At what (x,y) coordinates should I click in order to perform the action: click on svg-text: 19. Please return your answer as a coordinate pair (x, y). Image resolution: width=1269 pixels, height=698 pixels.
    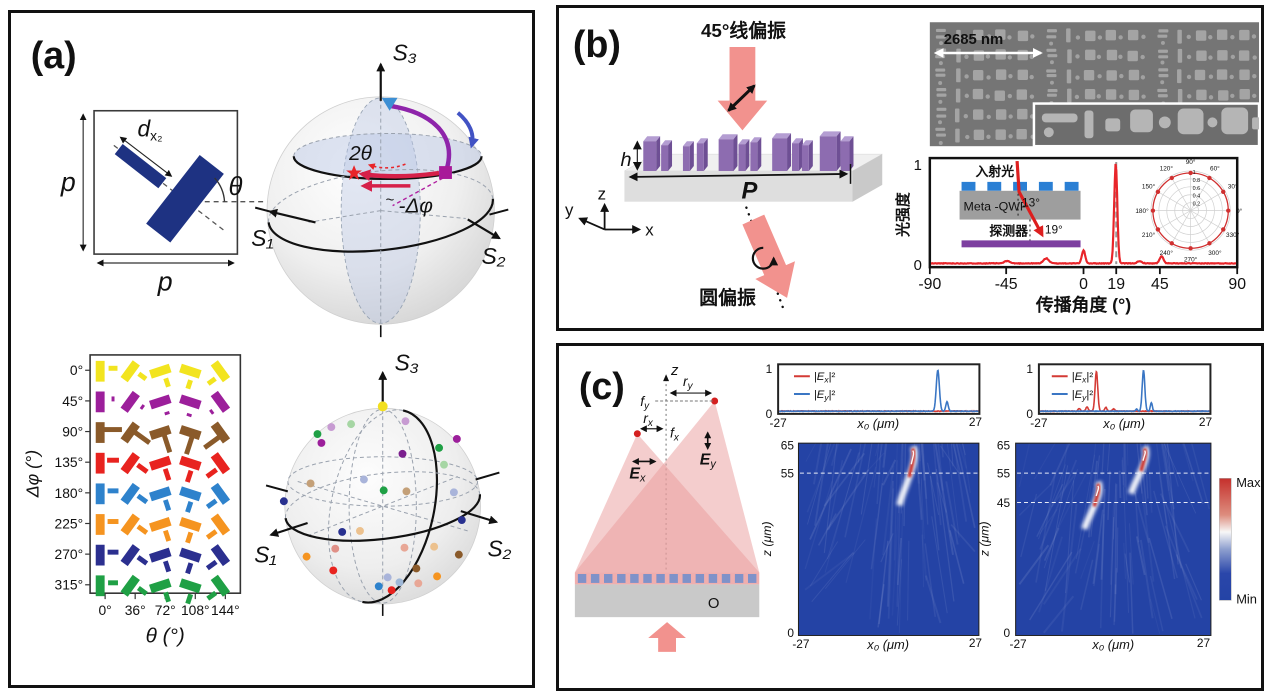
    Looking at the image, I should click on (1116, 284).